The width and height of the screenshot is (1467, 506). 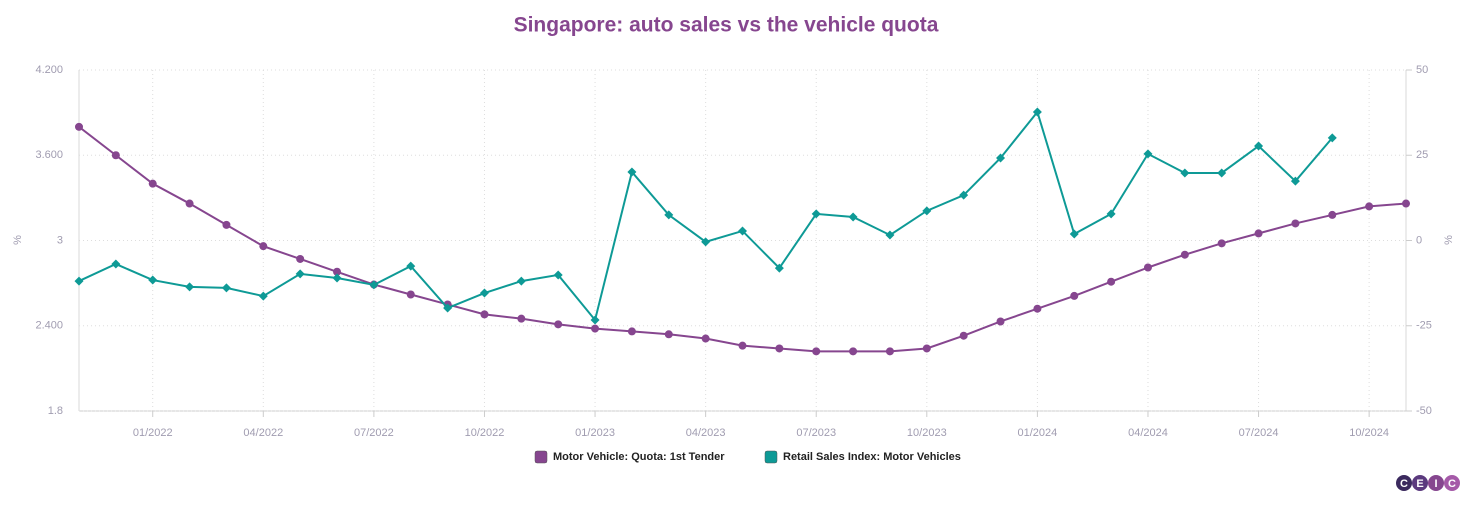 What do you see at coordinates (1419, 240) in the screenshot?
I see `y2-tick-label: 0` at bounding box center [1419, 240].